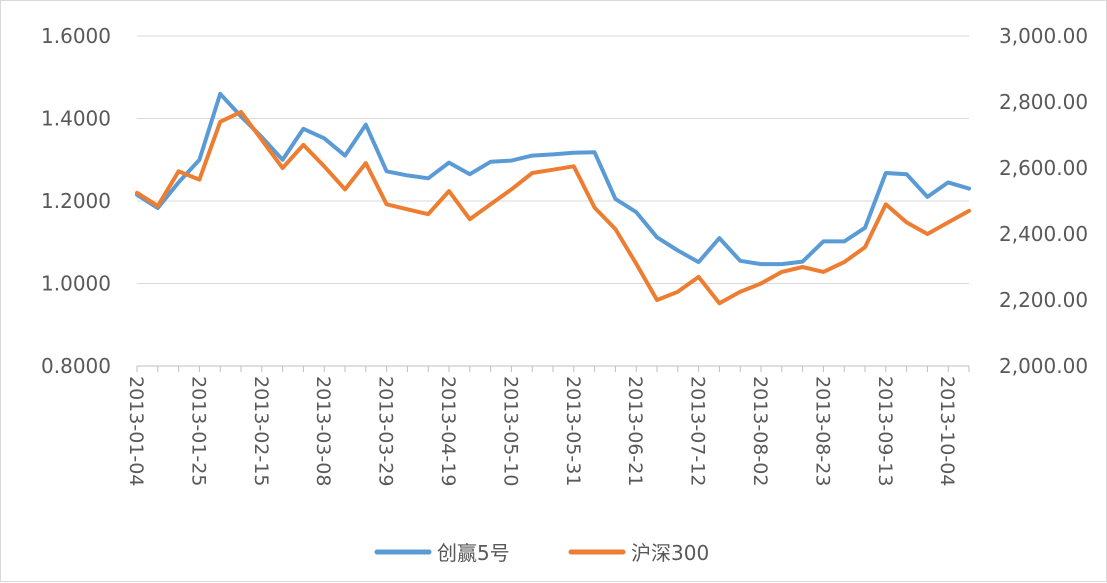 This screenshot has height=583, width=1107. I want to click on left-tick-label: 1.6000, so click(76, 36).